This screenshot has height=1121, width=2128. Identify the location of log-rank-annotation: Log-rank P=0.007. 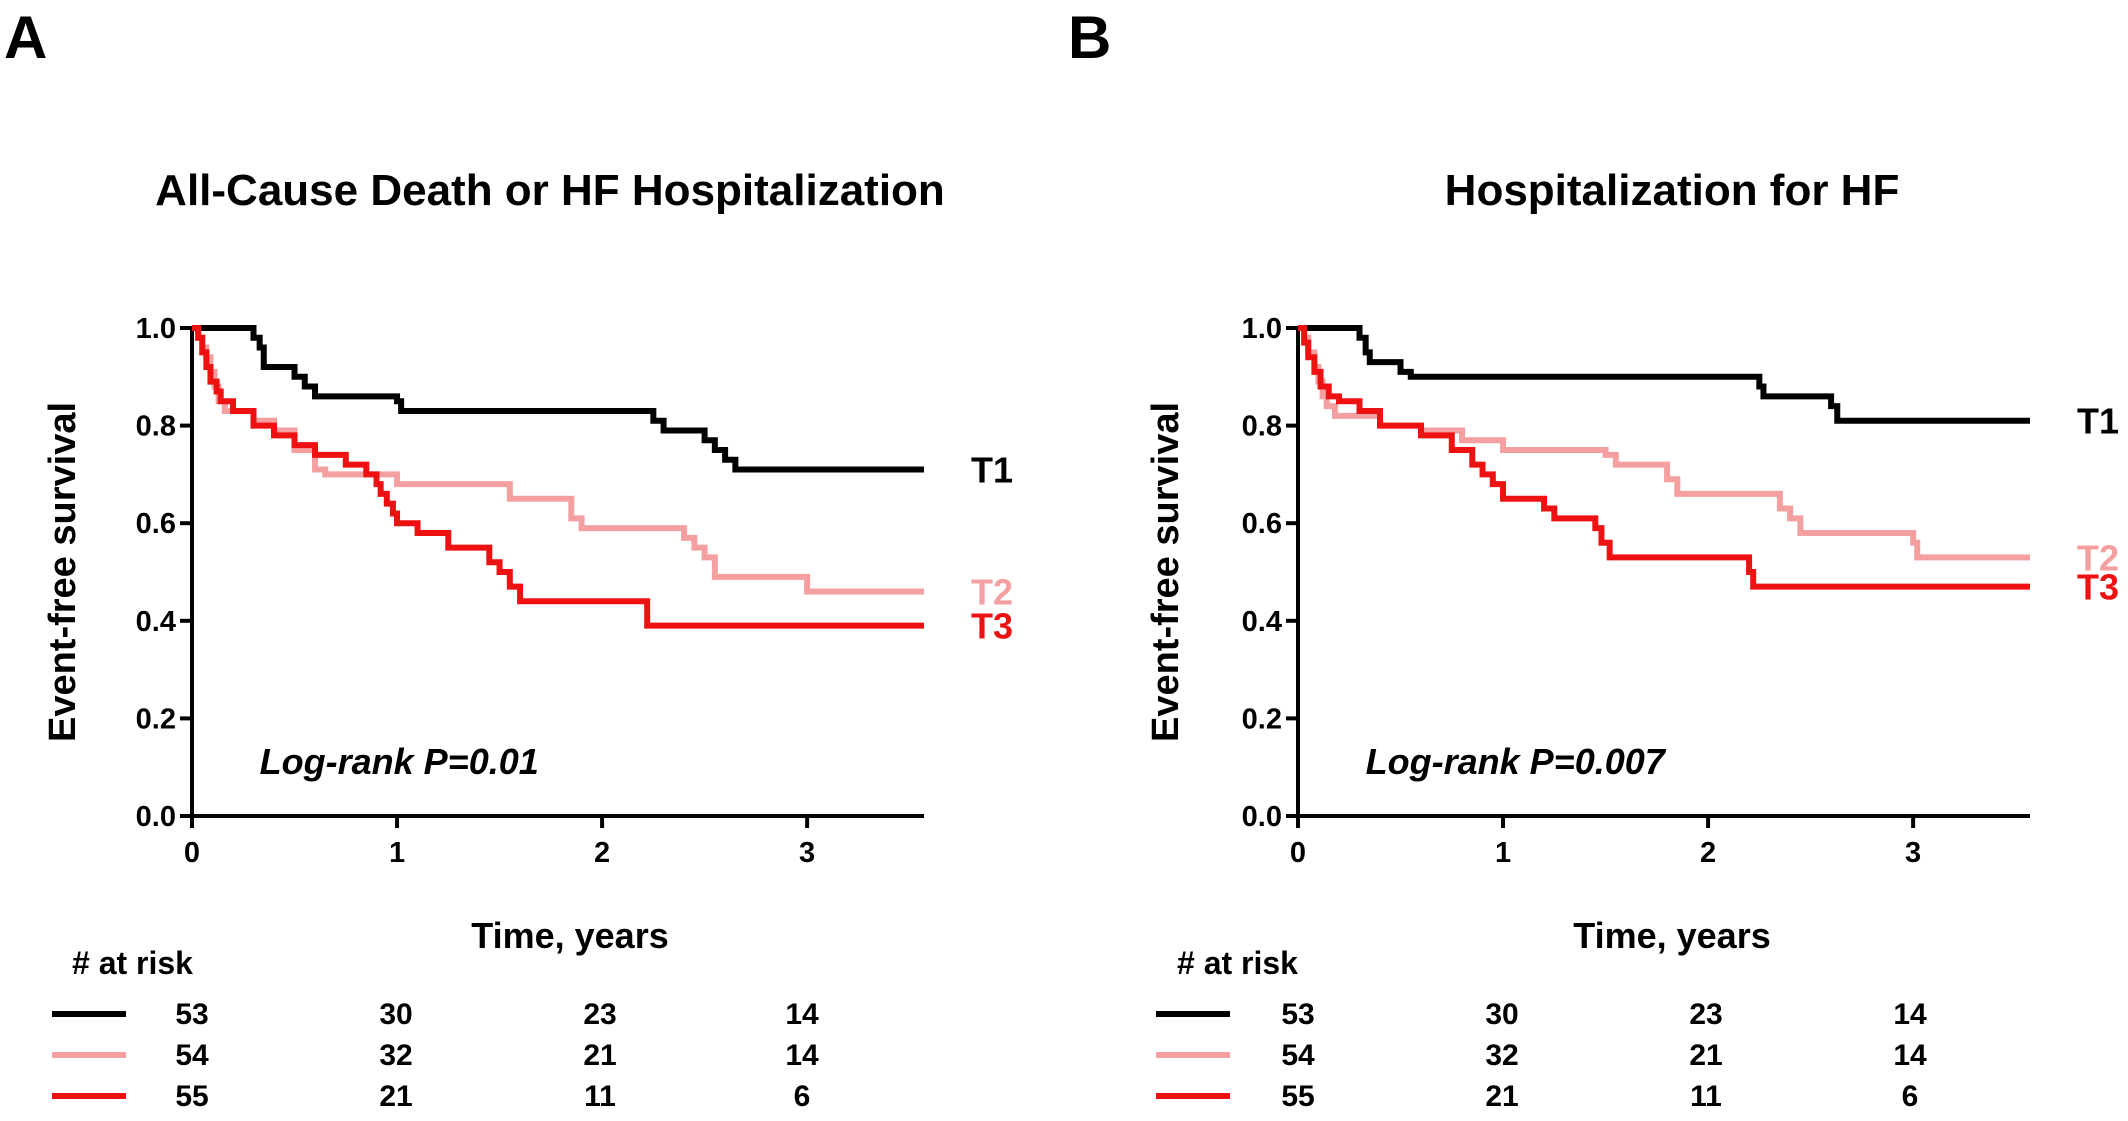
(1516, 761).